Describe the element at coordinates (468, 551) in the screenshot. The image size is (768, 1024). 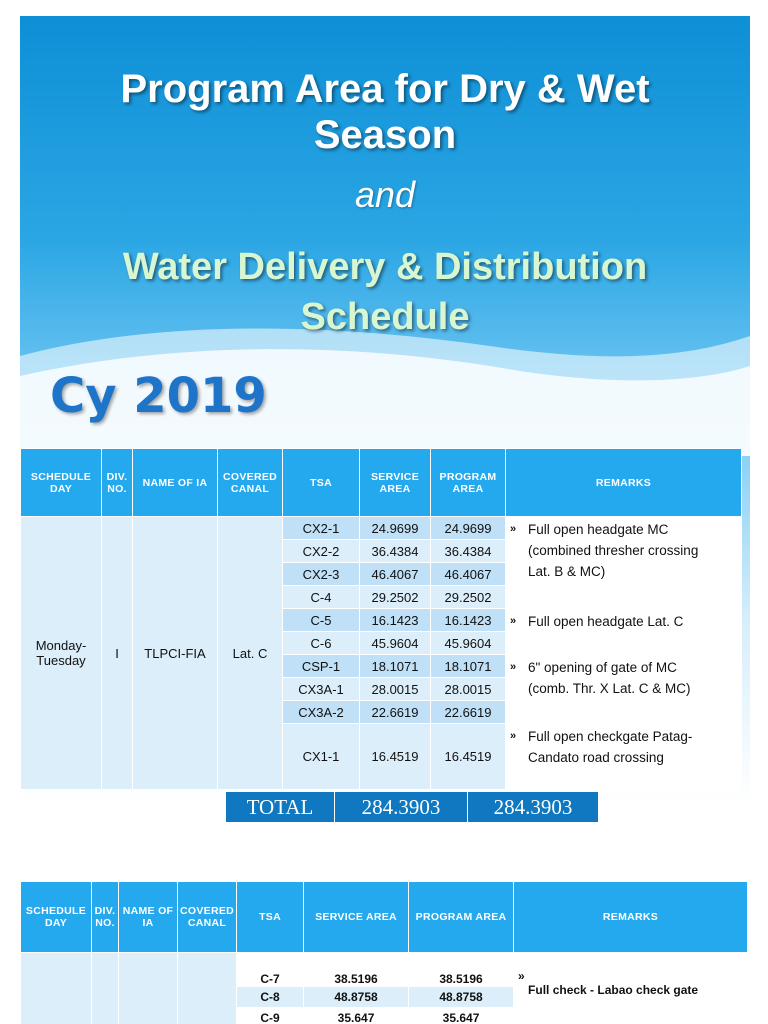
I see `program-area-cell: 36.4384` at that location.